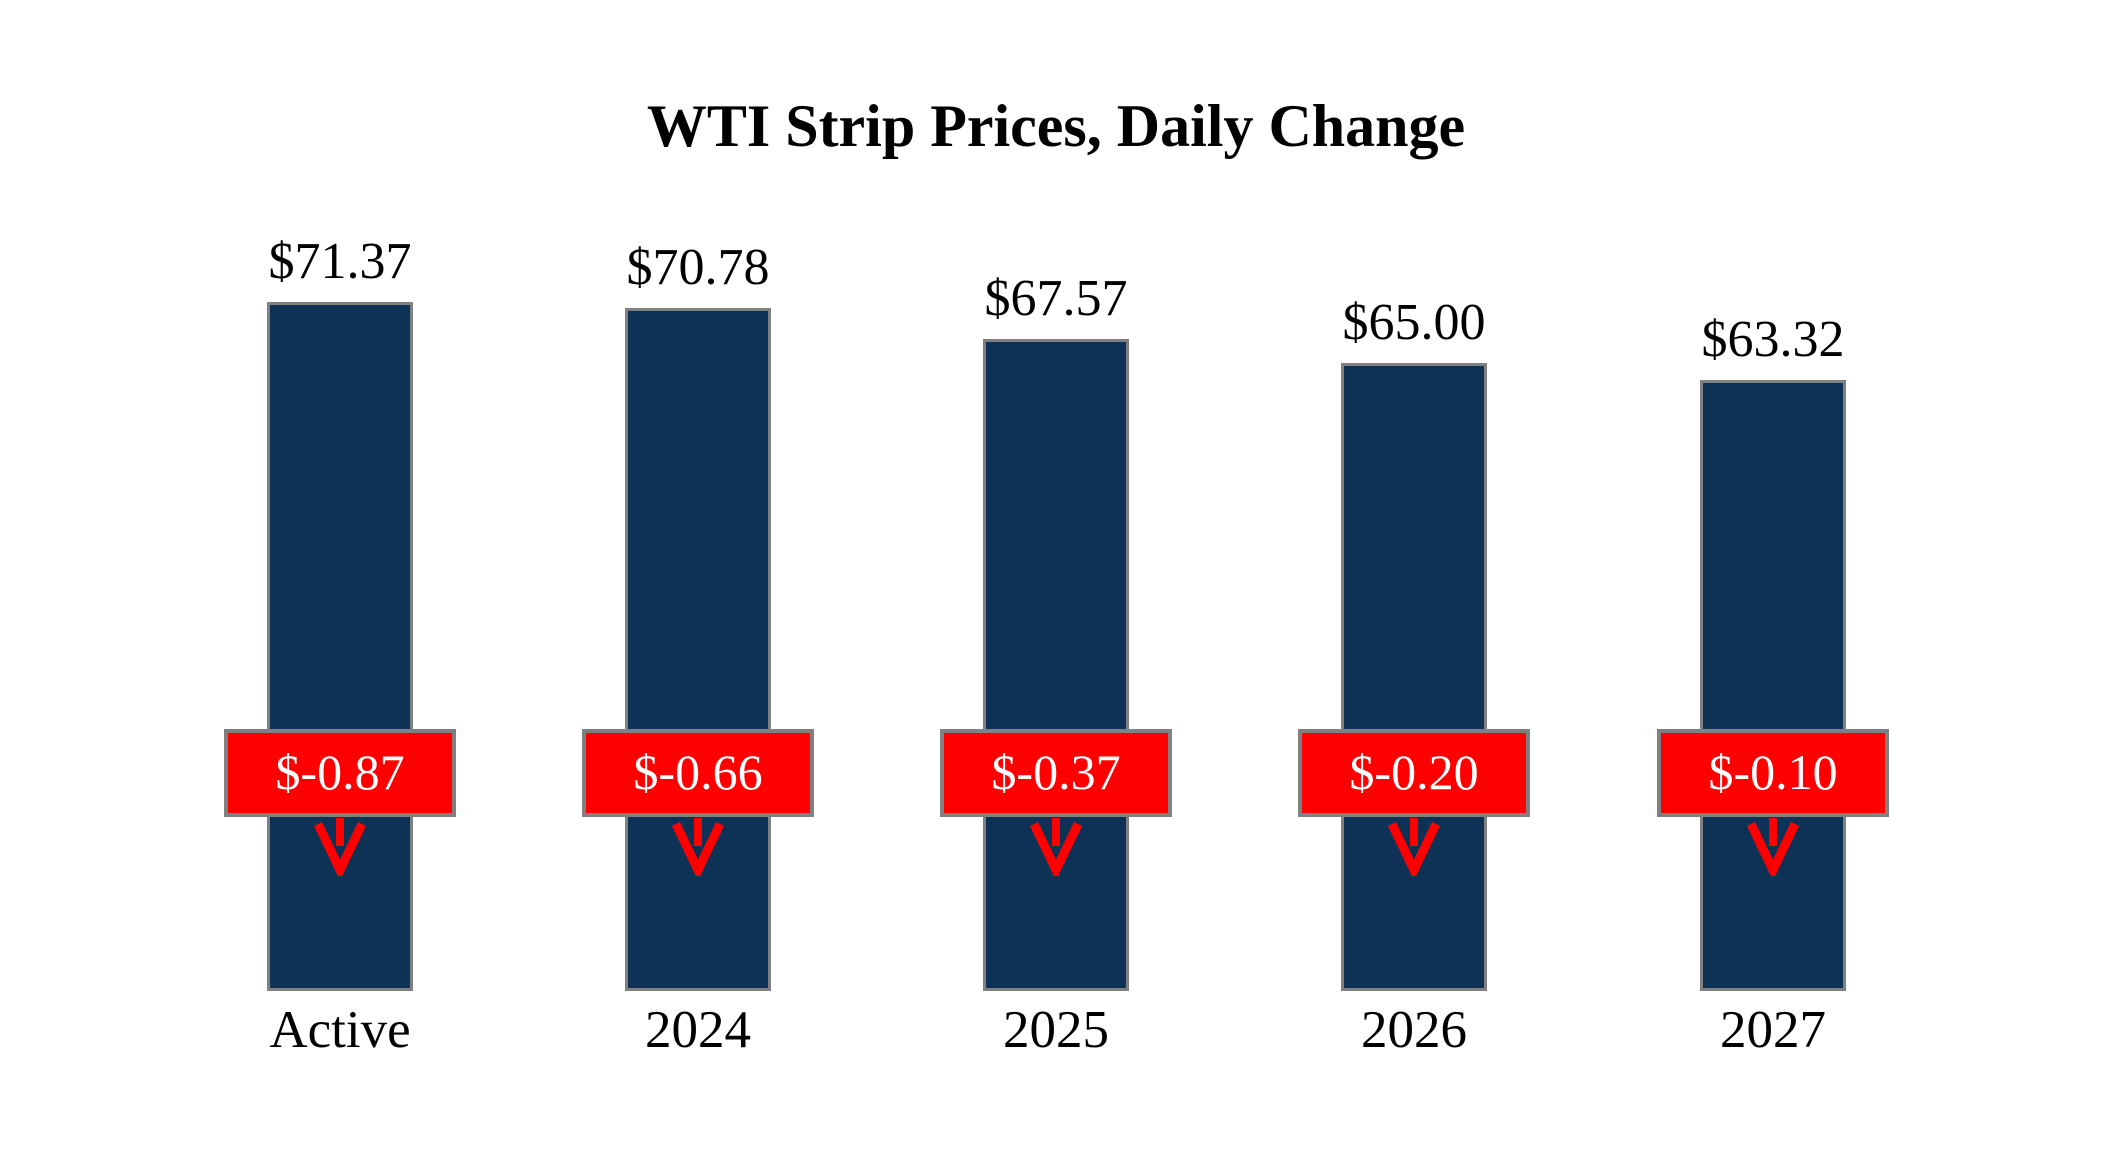 Image resolution: width=2112 pixels, height=1152 pixels. I want to click on price-label: $67.57, so click(1056, 298).